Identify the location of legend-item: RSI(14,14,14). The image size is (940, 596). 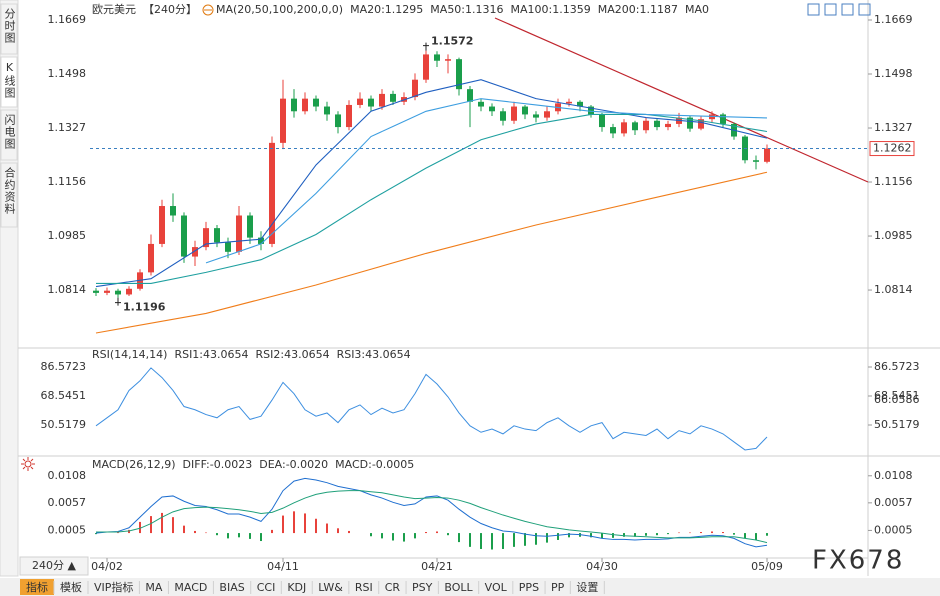
(129, 354).